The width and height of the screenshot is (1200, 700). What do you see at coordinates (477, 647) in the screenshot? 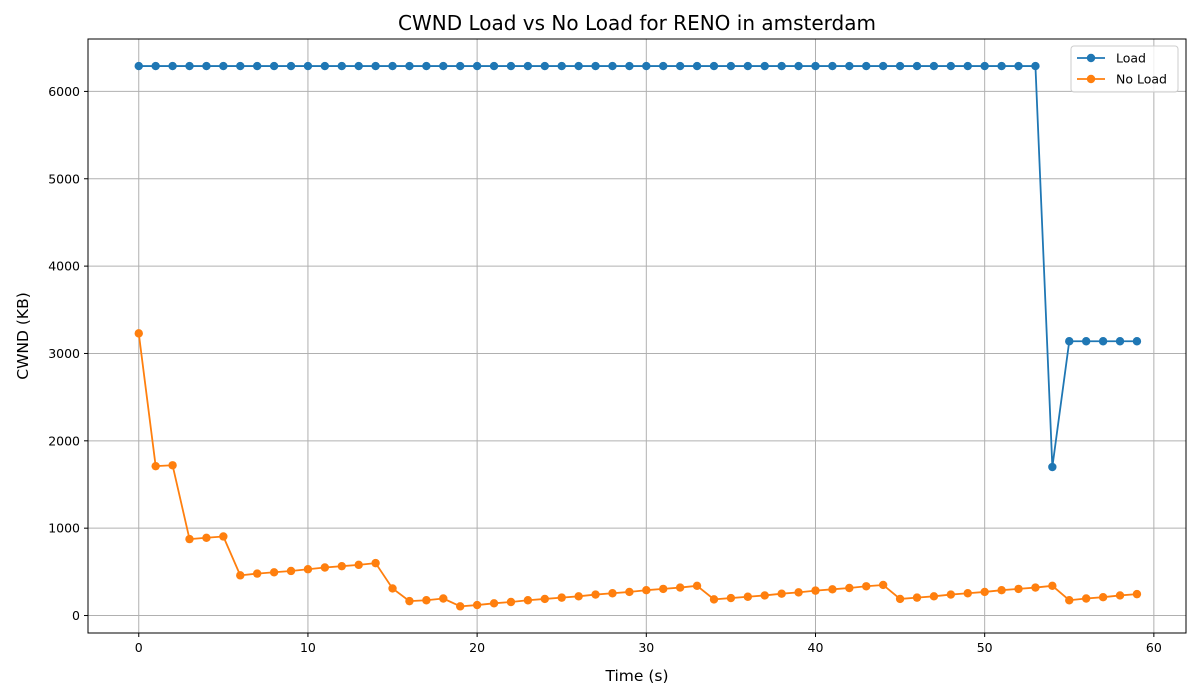
I see `x-tick-label: 20` at bounding box center [477, 647].